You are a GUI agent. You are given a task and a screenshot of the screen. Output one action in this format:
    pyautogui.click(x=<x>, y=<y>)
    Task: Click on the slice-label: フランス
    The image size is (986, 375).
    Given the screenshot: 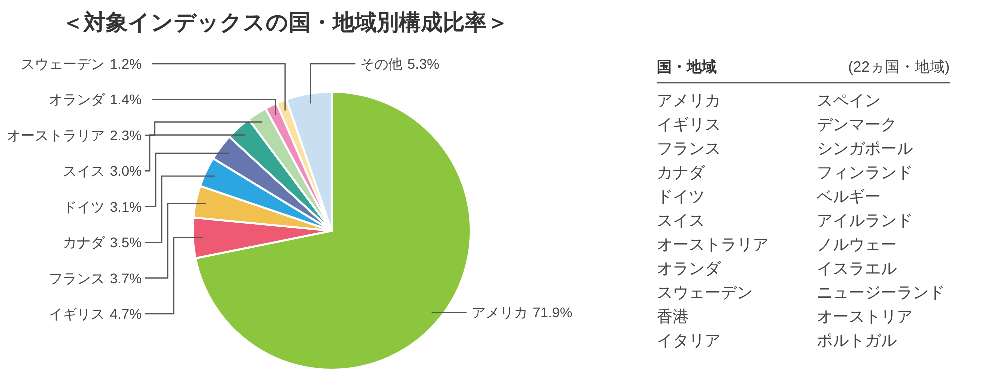 What is the action you would take?
    pyautogui.click(x=77, y=278)
    